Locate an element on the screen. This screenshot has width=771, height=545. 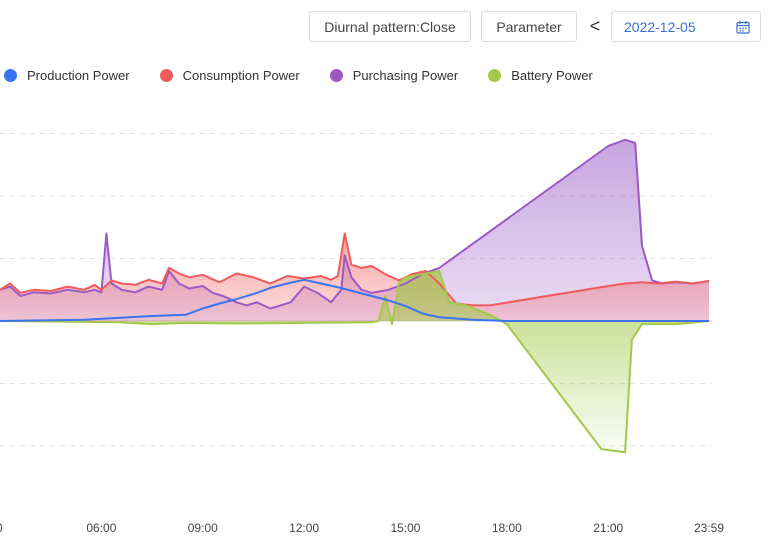
x-tick-4: 15:00 is located at coordinates (405, 528).